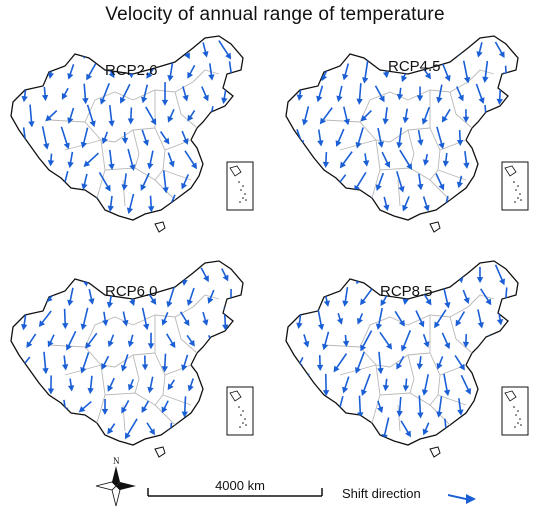 Image resolution: width=550 pixels, height=520 pixels. Describe the element at coordinates (381, 493) in the screenshot. I see `legend-label: Shift direction` at that location.